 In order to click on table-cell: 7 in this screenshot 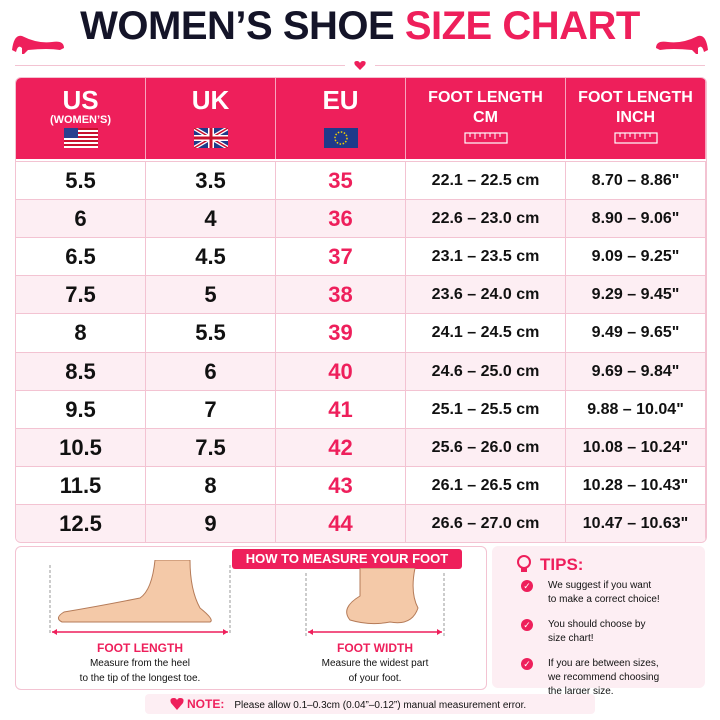, I will do `click(211, 409)`.